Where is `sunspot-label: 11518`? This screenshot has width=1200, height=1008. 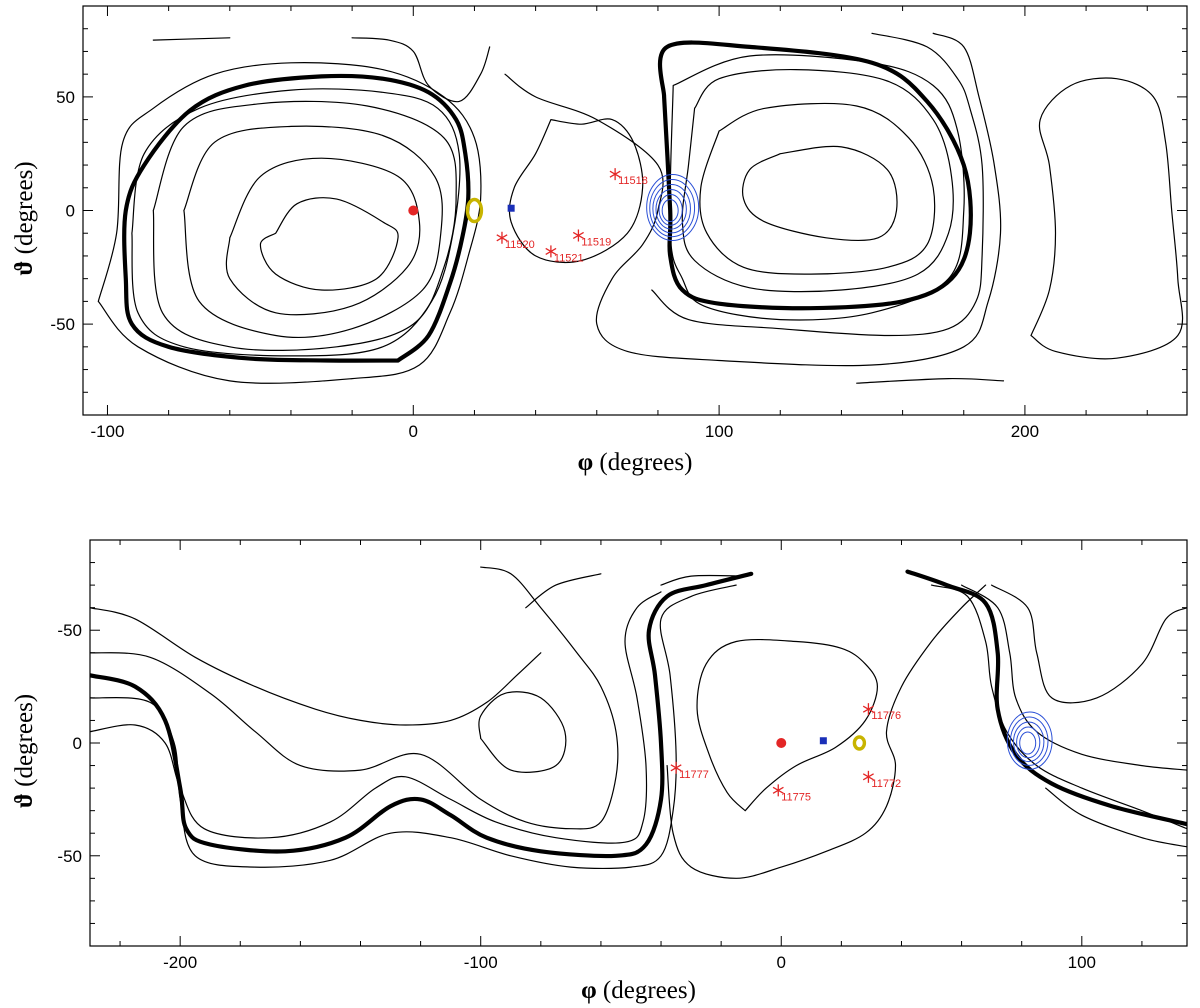
sunspot-label: 11518 is located at coordinates (633, 181).